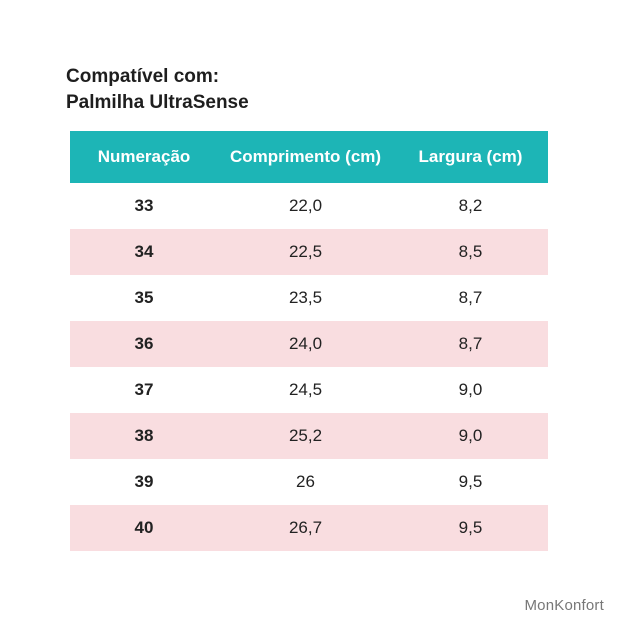  I want to click on table-row: 40 26,7 9,5, so click(309, 528).